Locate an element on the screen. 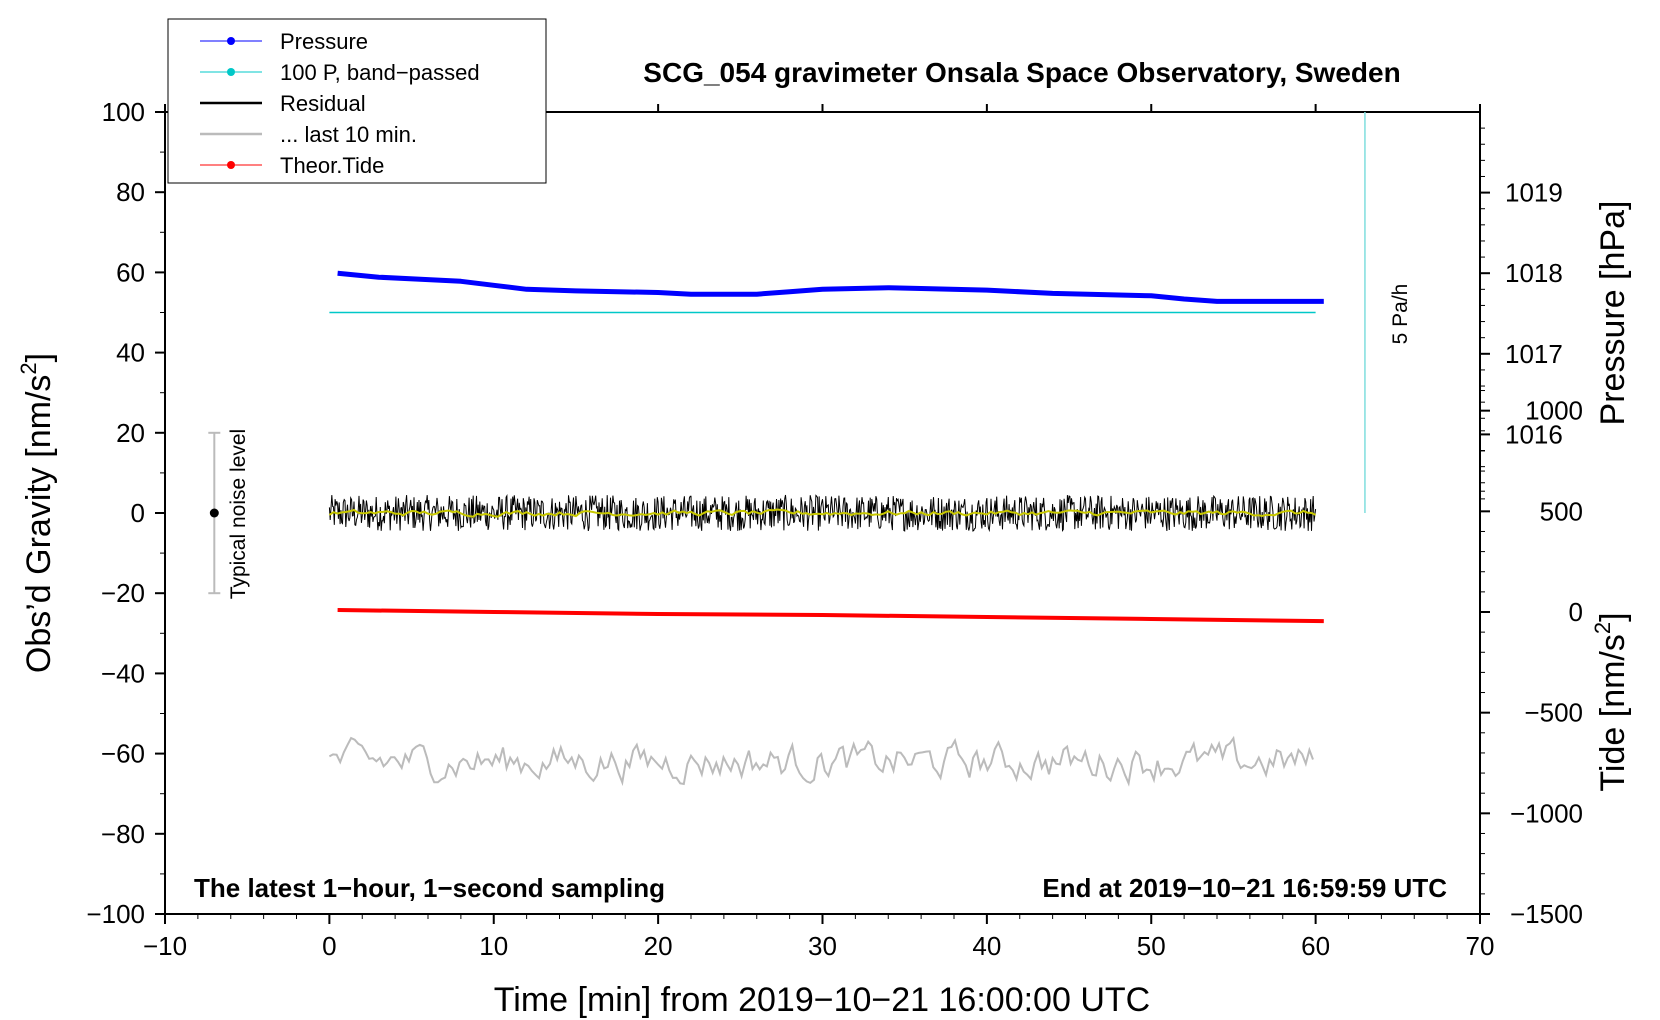  legend-label: 100 P, band−passed is located at coordinates (380, 72).